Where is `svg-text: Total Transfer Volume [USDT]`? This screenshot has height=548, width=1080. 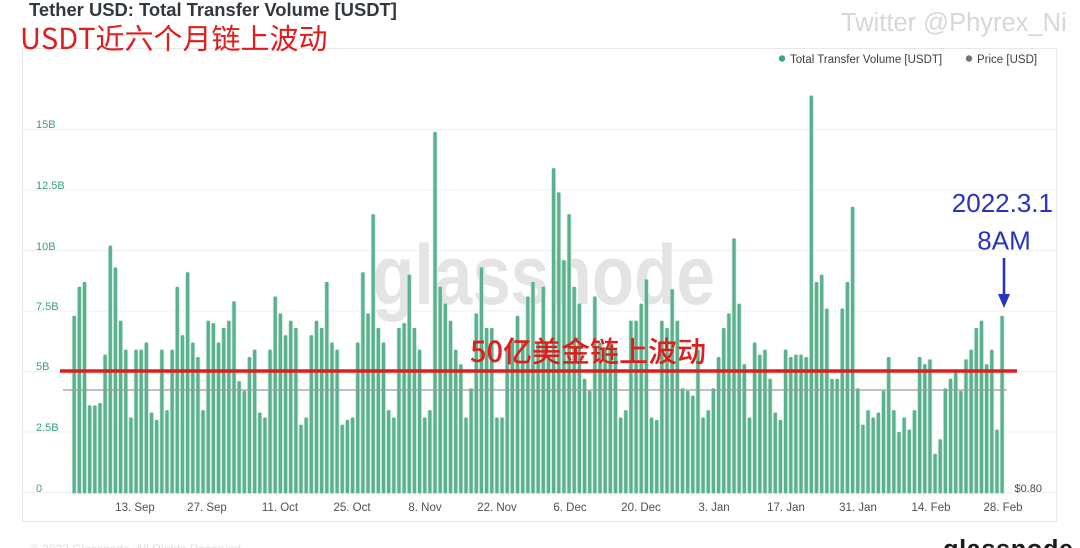
svg-text: Total Transfer Volume [USDT] is located at coordinates (866, 60).